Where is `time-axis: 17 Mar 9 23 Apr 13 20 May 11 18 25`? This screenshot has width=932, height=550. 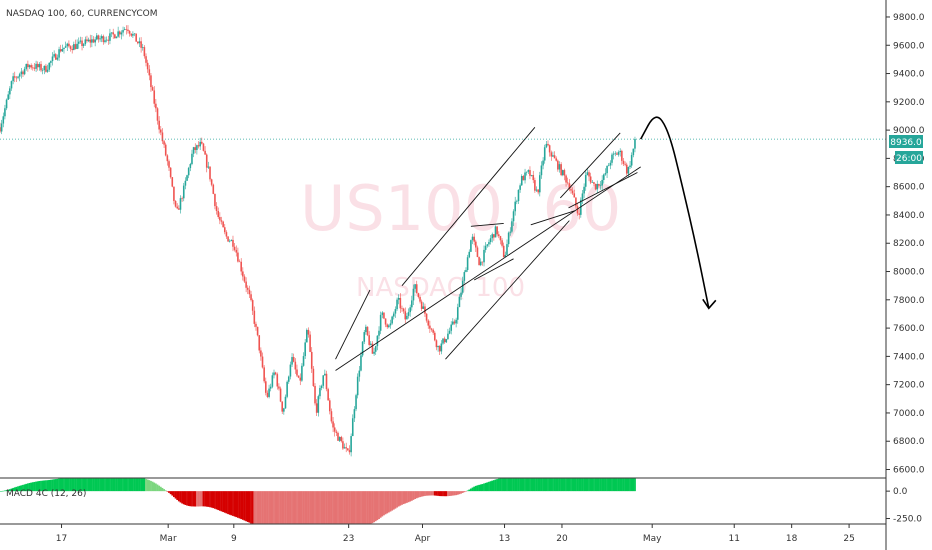 time-axis: 17 Mar 9 23 Apr 13 20 May 11 18 25 is located at coordinates (455, 534).